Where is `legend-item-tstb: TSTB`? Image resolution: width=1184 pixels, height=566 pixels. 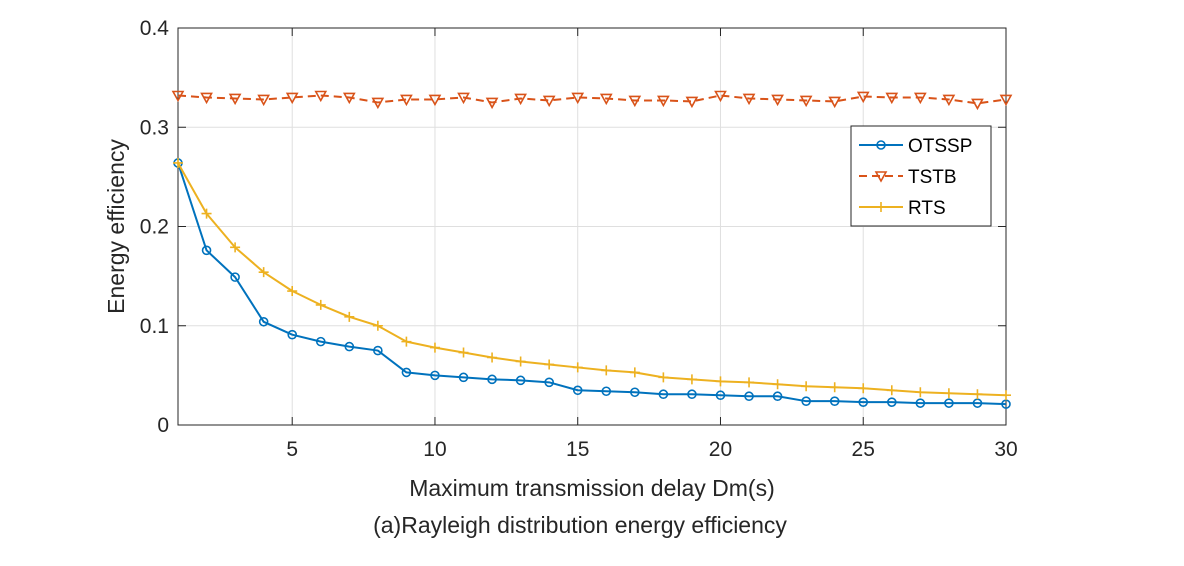 legend-item-tstb: TSTB is located at coordinates (908, 177).